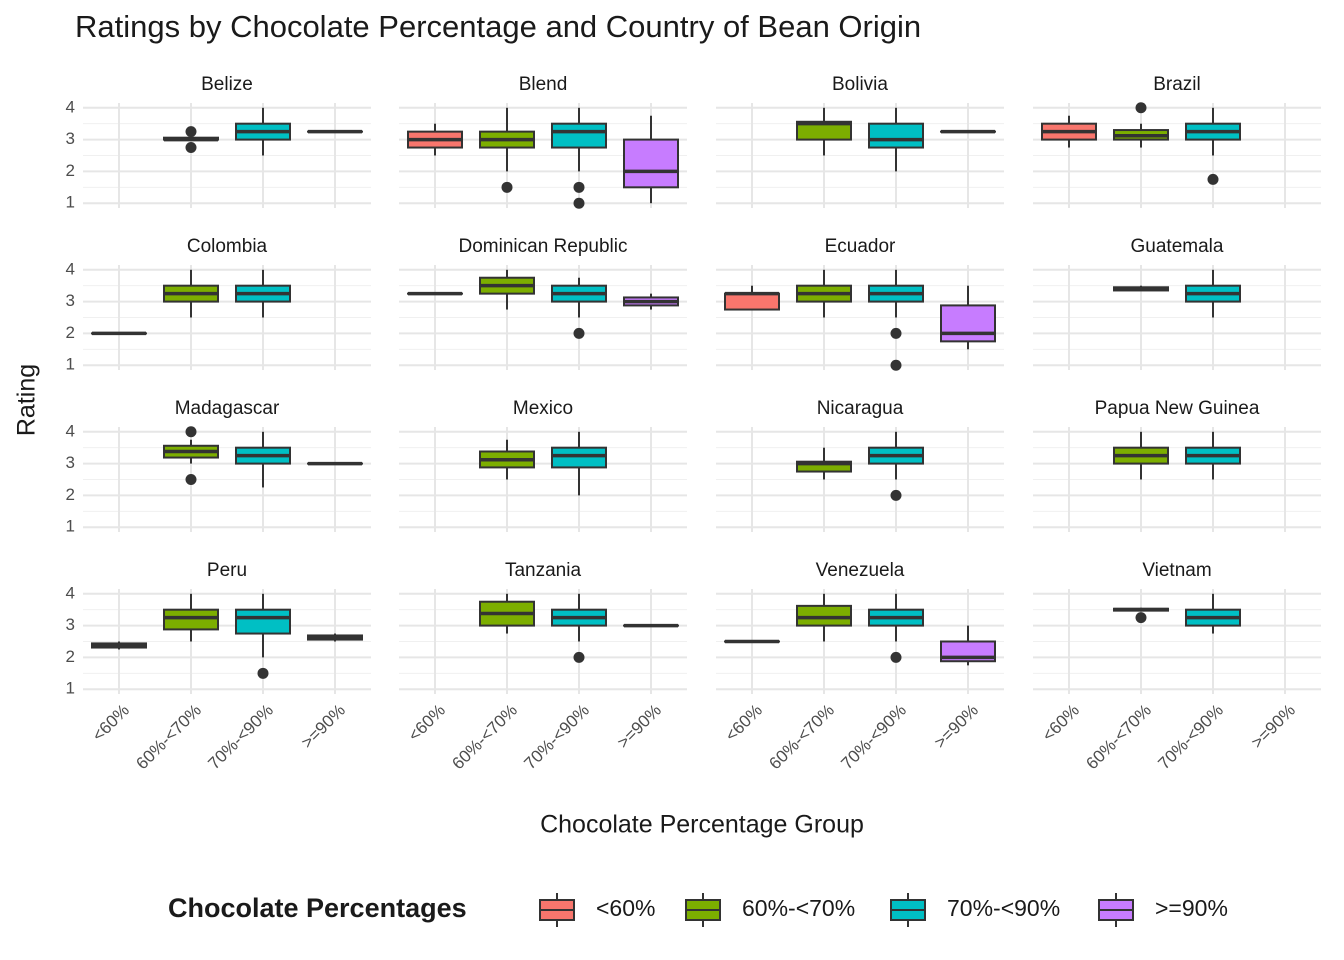 Image resolution: width=1344 pixels, height=960 pixels. What do you see at coordinates (1177, 84) in the screenshot?
I see `facet-label: Brazil` at bounding box center [1177, 84].